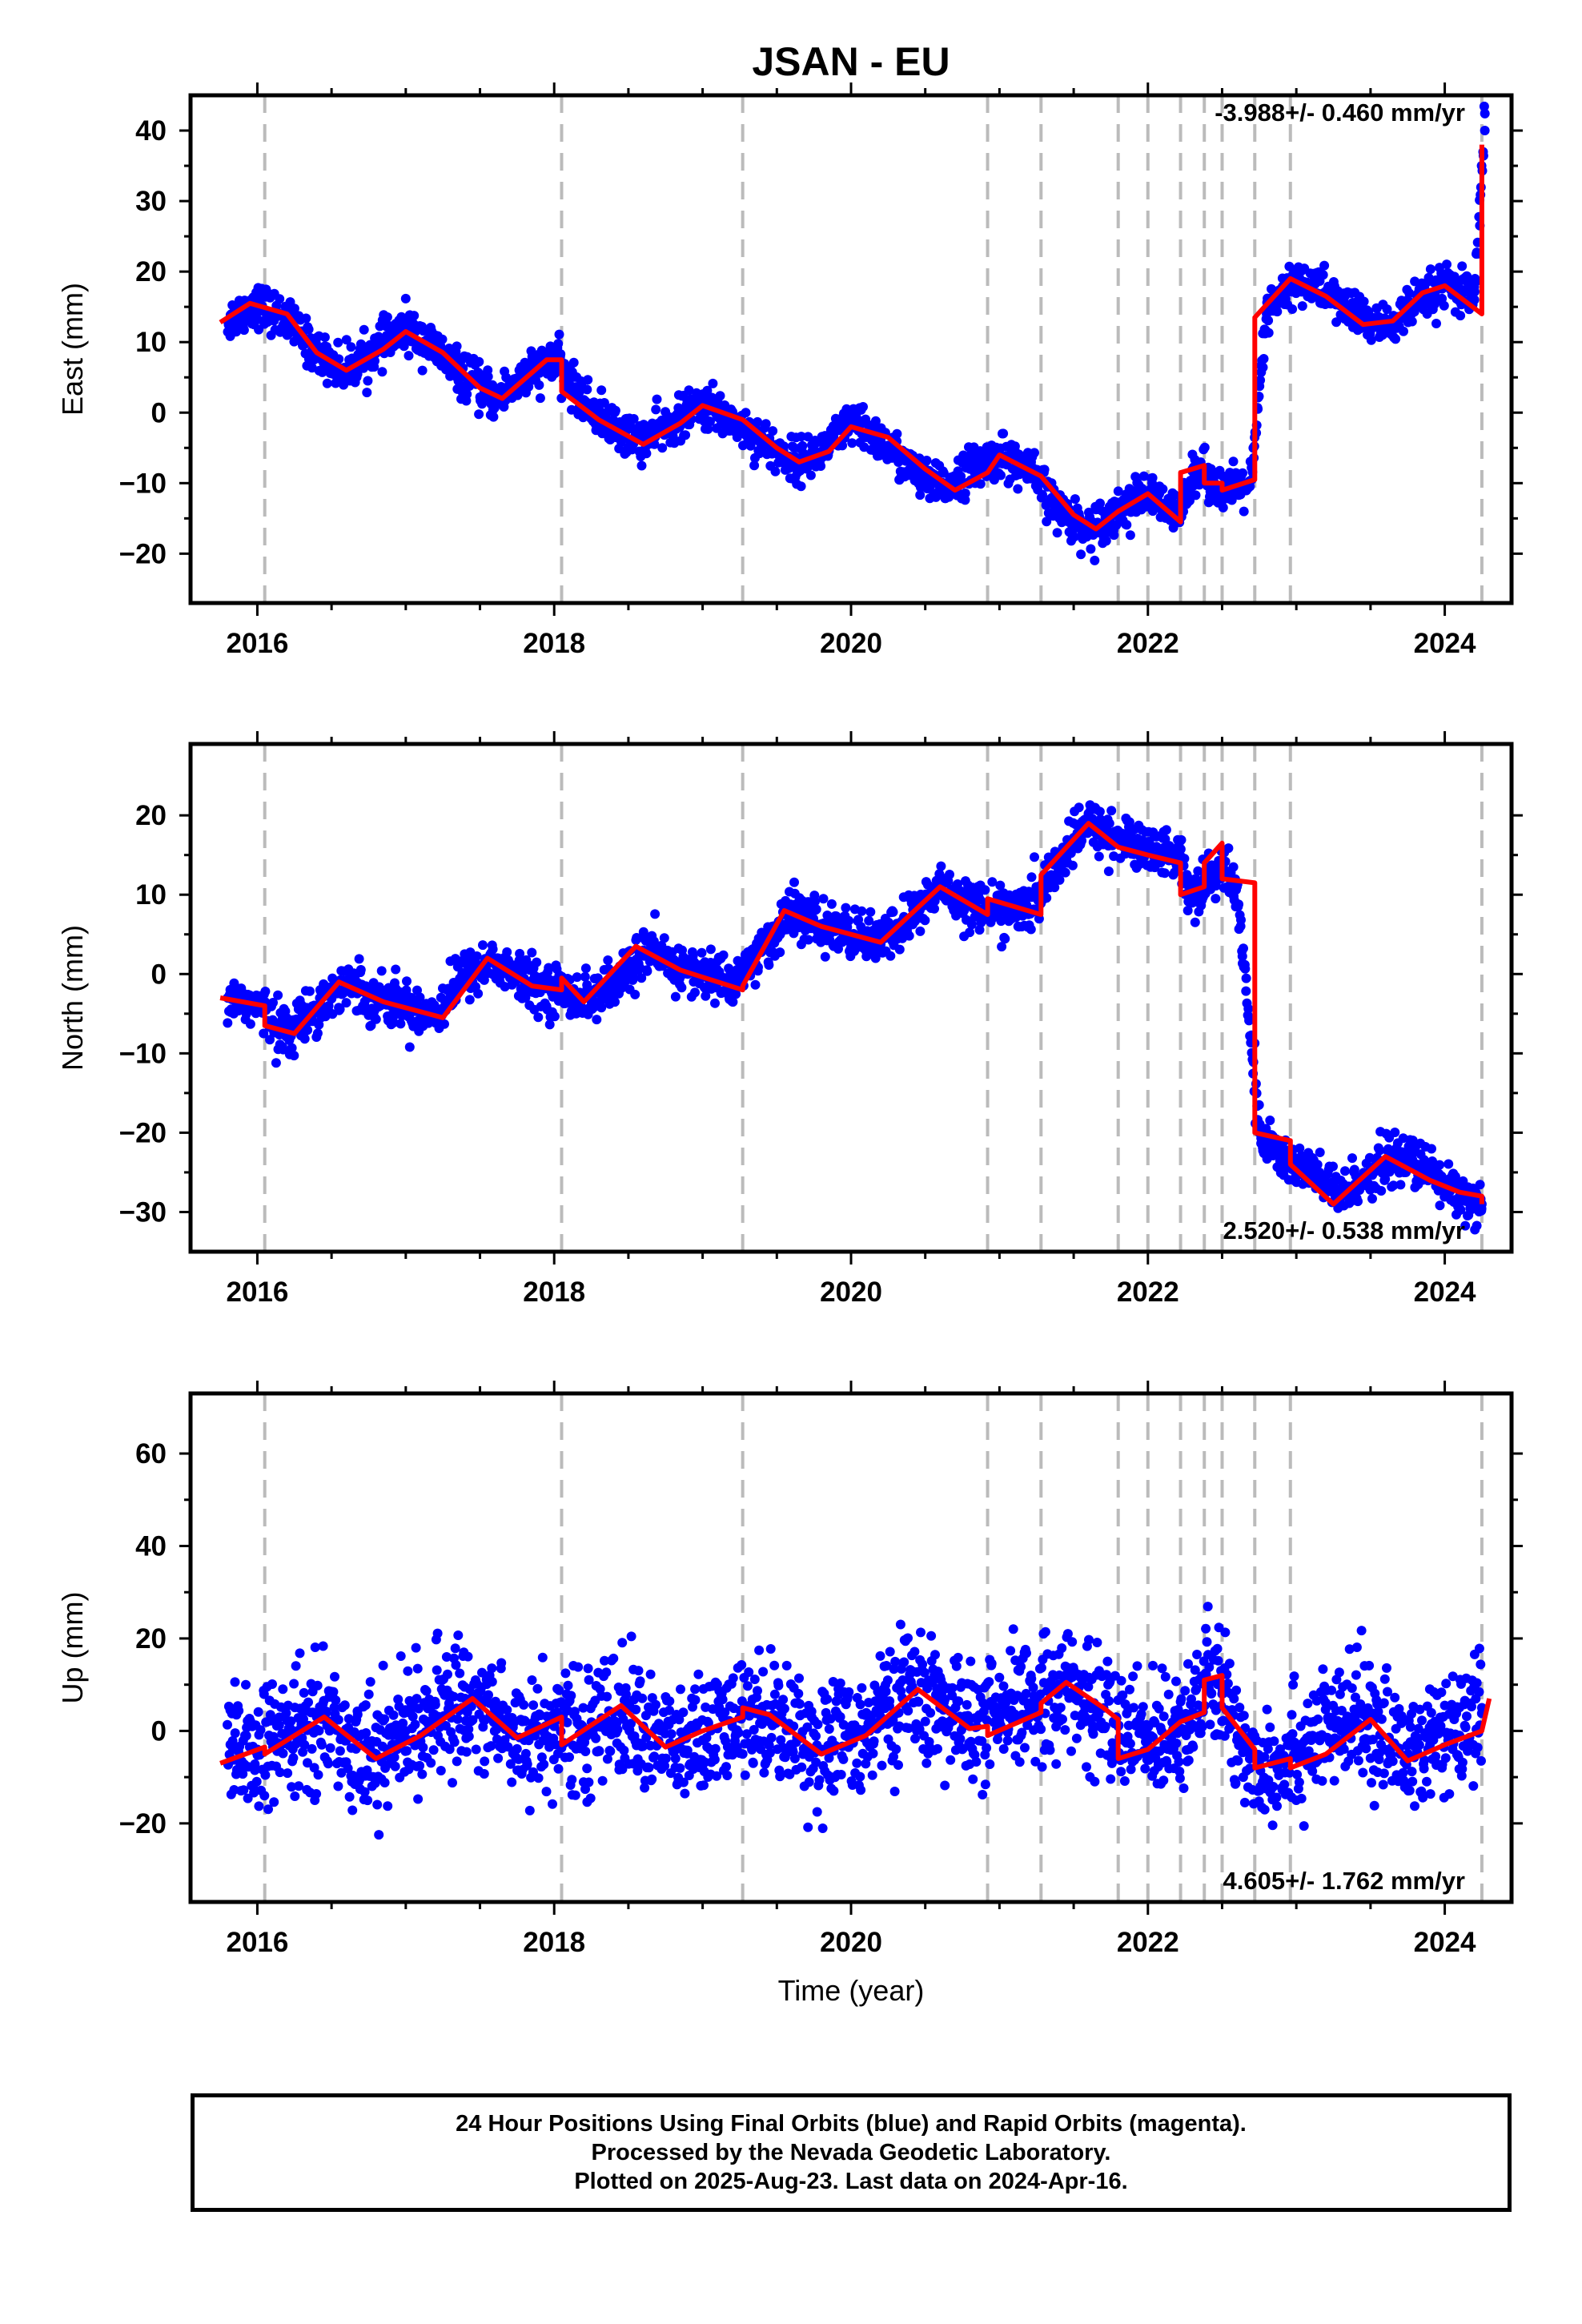 The width and height of the screenshot is (1582, 2324). What do you see at coordinates (1445, 644) in the screenshot?
I see `x-tick-label: 2024` at bounding box center [1445, 644].